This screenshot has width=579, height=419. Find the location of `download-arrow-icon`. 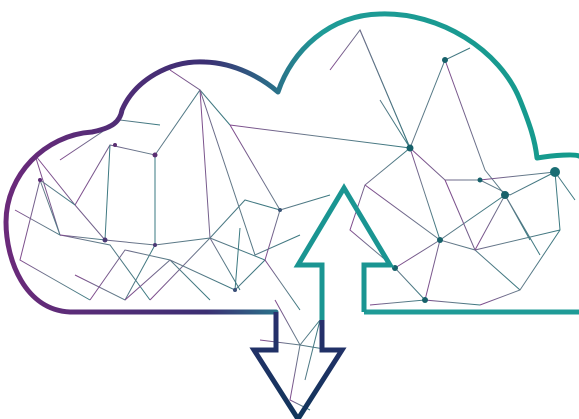

download-arrow-icon is located at coordinates (298, 365).